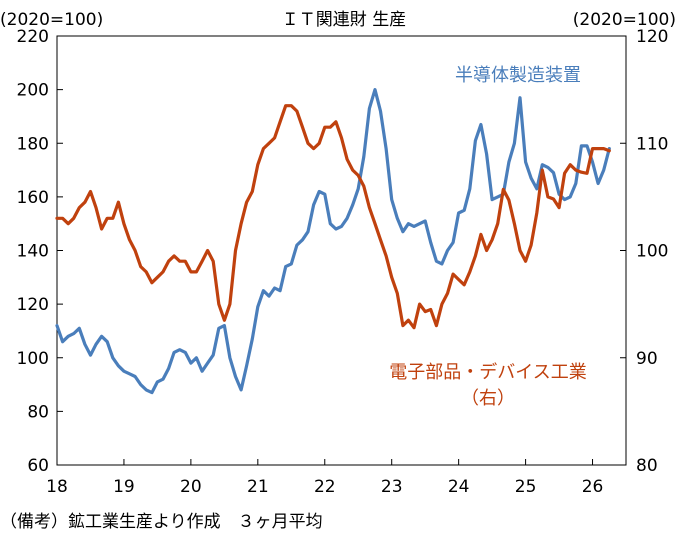 This screenshot has height=536, width=689. Describe the element at coordinates (488, 398) in the screenshot. I see `series-label-electronic-parts-axis-note: （右）` at that location.